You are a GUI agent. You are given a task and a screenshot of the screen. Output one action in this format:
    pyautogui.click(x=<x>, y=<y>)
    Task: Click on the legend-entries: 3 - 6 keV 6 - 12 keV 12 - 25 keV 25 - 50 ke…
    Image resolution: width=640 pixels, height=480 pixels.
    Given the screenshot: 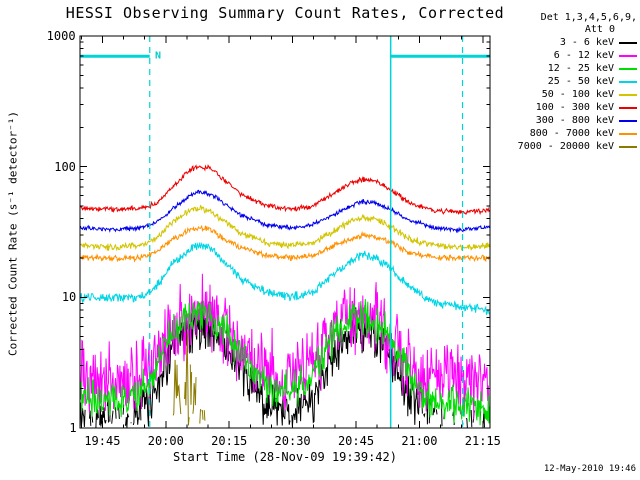 What is the action you would take?
    pyautogui.click(x=577, y=94)
    